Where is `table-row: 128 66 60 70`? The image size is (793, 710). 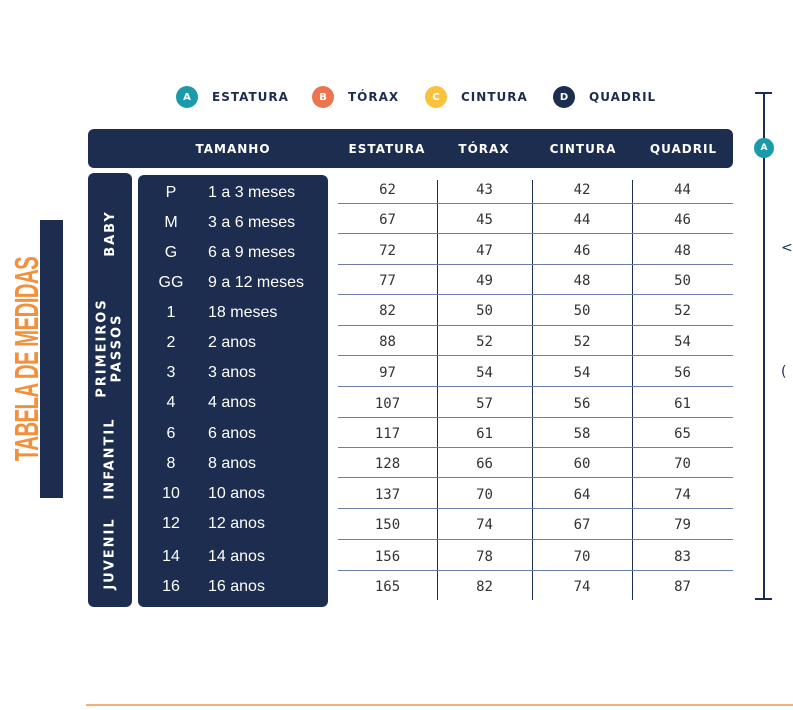
table-row: 128 66 60 70 is located at coordinates (535, 464).